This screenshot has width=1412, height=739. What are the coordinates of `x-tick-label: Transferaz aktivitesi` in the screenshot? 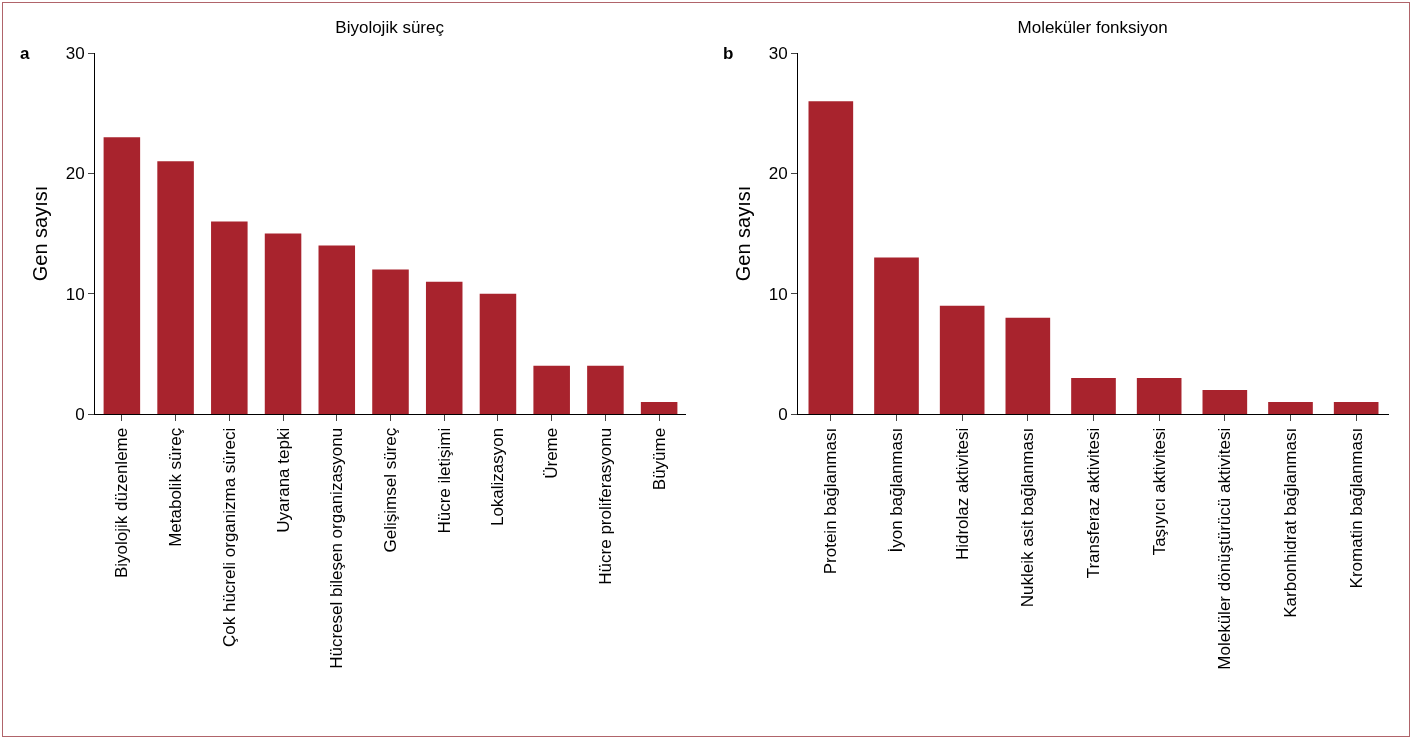 It's located at (1094, 503).